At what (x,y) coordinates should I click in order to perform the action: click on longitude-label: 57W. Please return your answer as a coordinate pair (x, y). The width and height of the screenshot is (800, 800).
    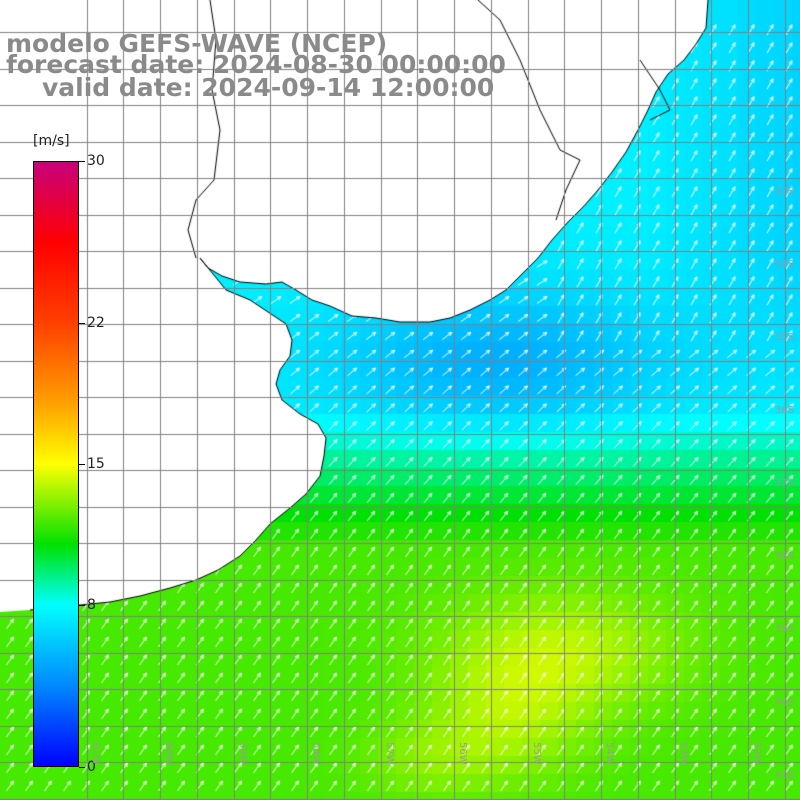
    Looking at the image, I should click on (389, 753).